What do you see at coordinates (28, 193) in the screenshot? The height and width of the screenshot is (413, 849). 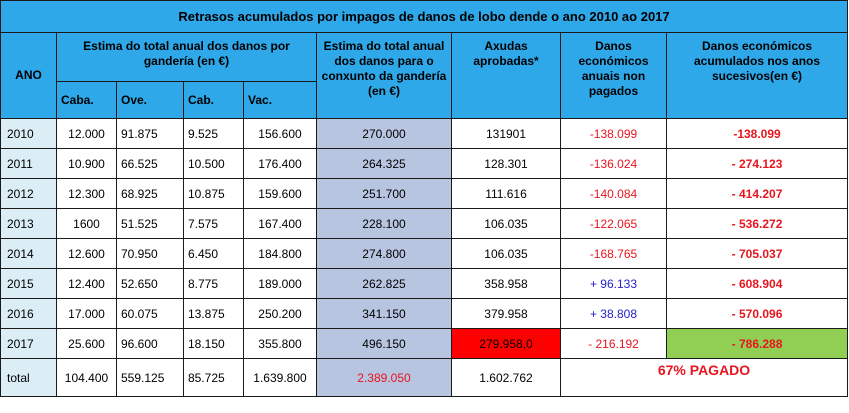 I see `year-cell: 2012` at bounding box center [28, 193].